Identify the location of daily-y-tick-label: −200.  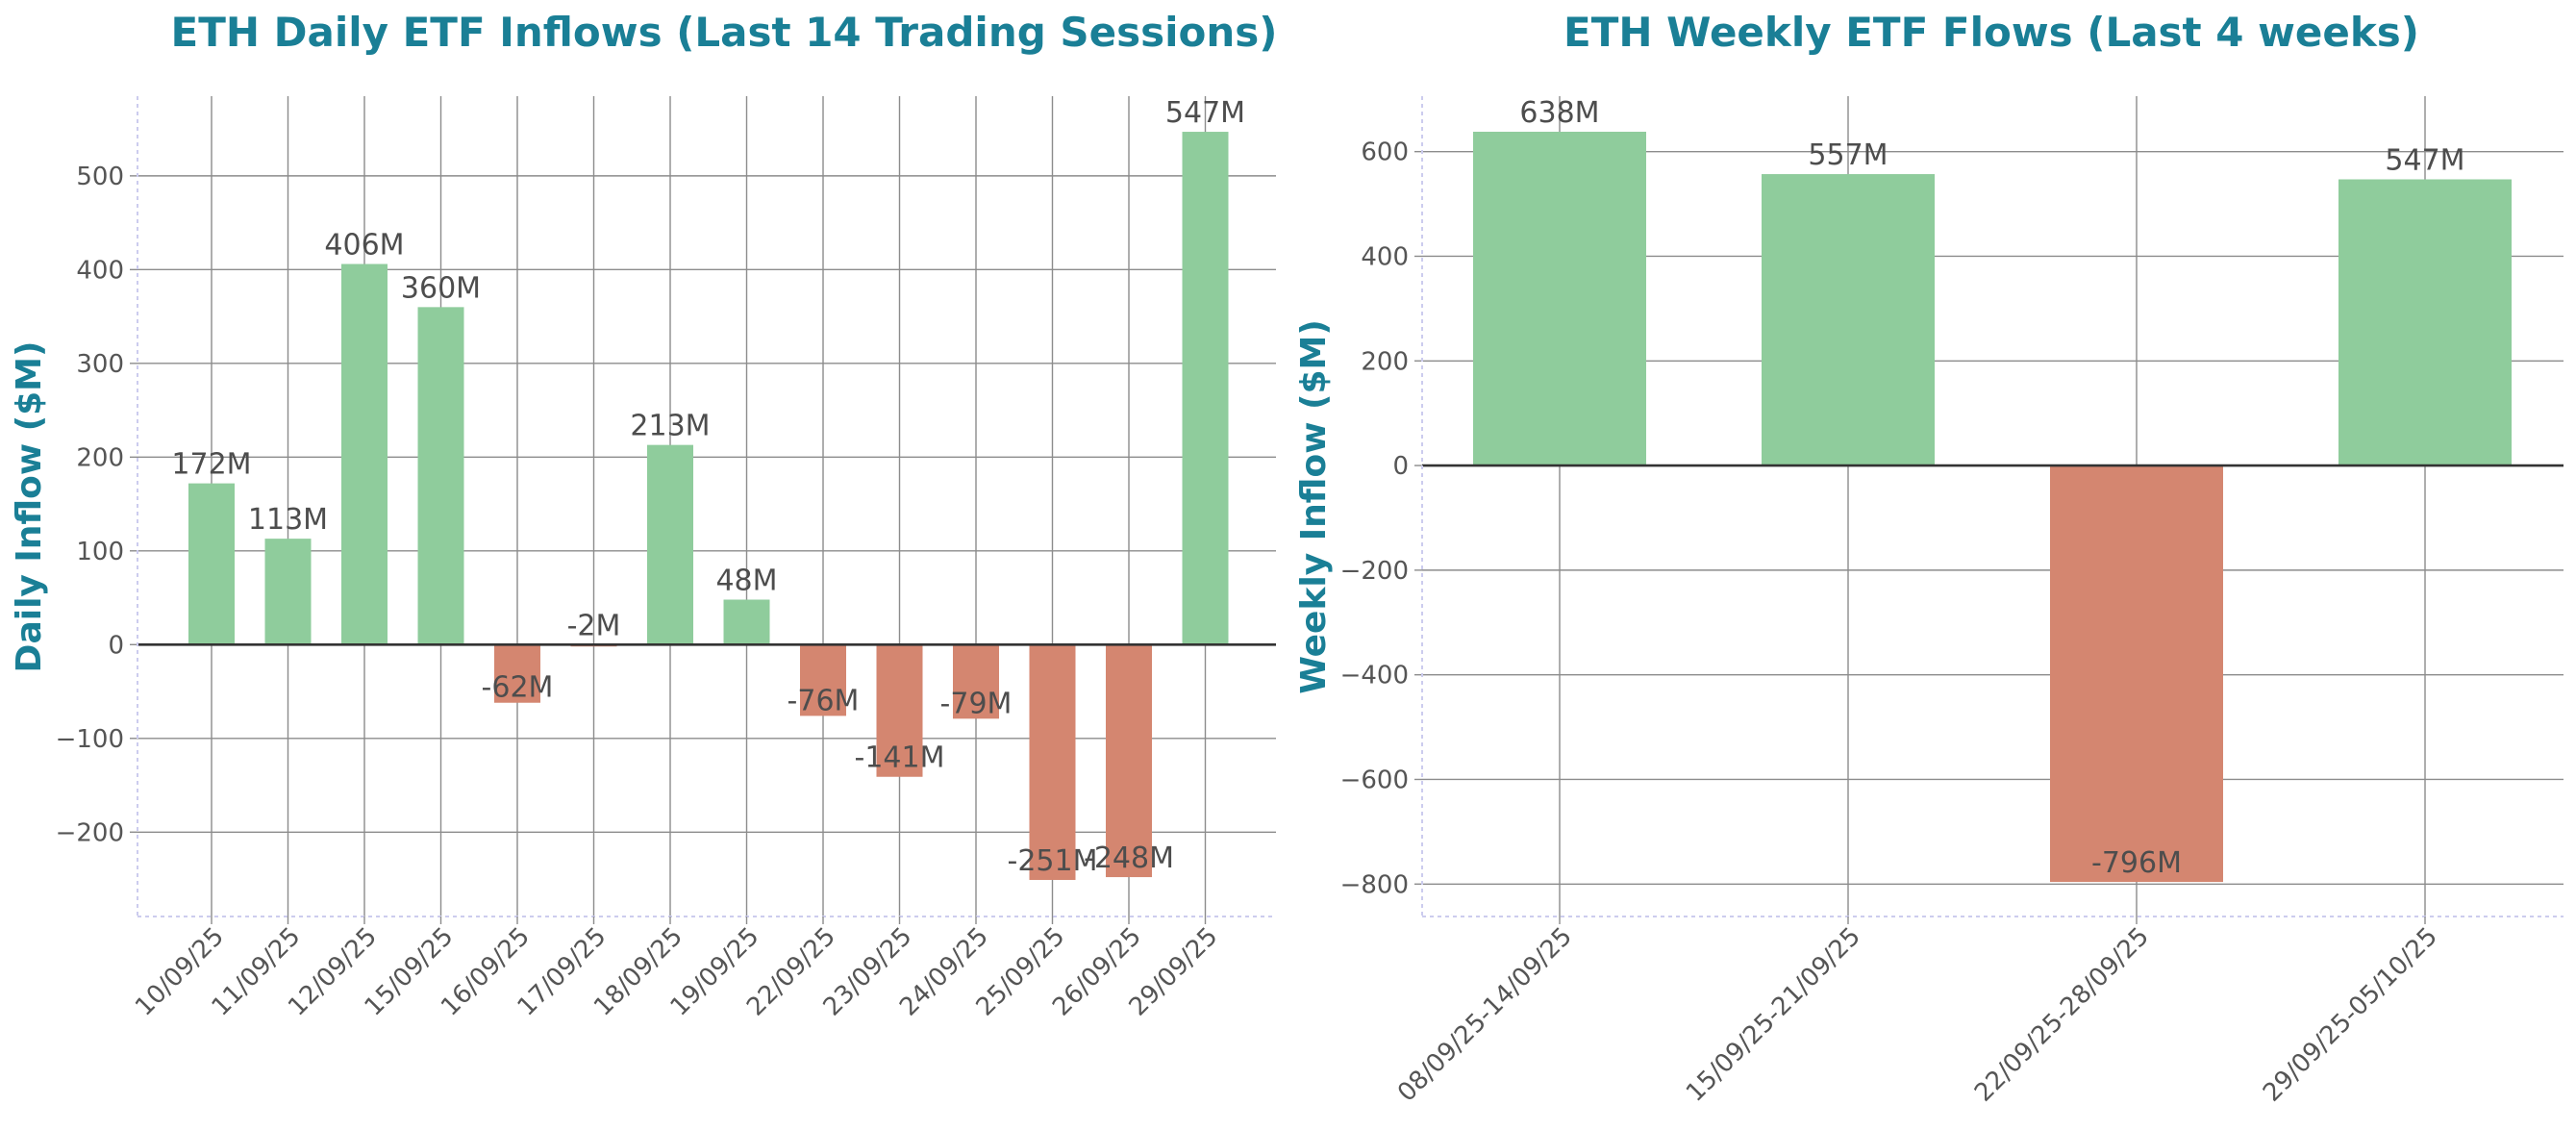
(90, 832).